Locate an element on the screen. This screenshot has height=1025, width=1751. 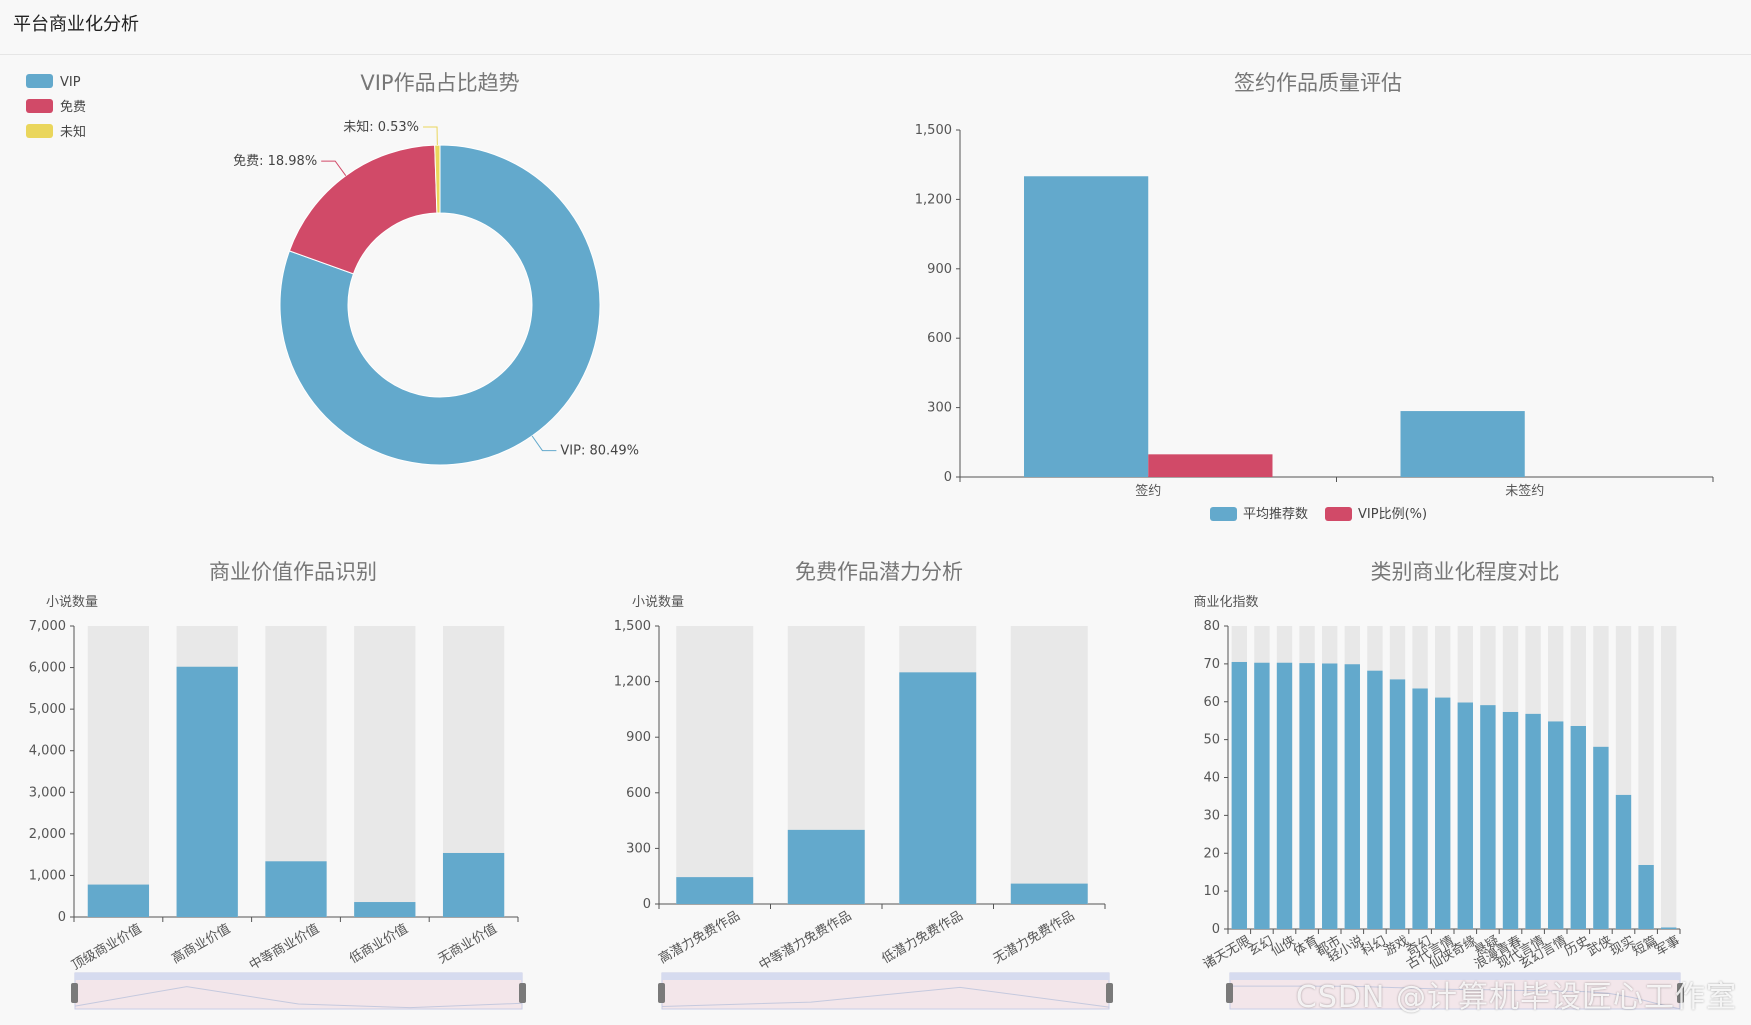
chart-title: 签约作品质量评估 is located at coordinates (1318, 83).